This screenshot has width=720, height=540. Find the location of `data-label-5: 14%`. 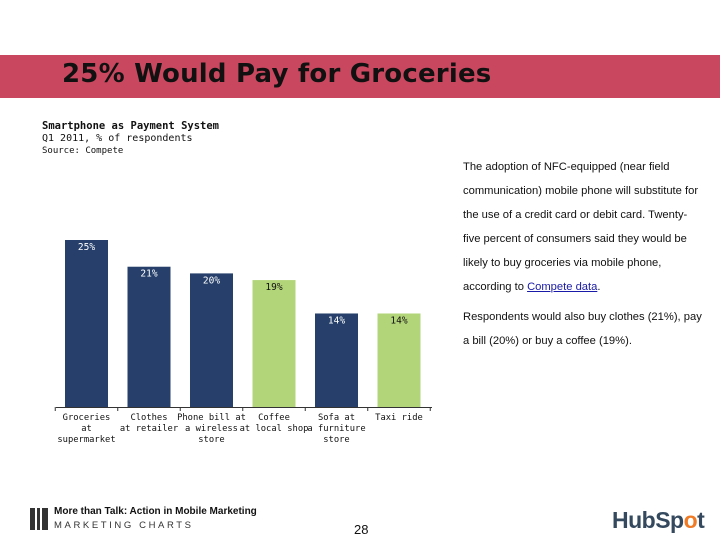

data-label-5: 14% is located at coordinates (336, 320).